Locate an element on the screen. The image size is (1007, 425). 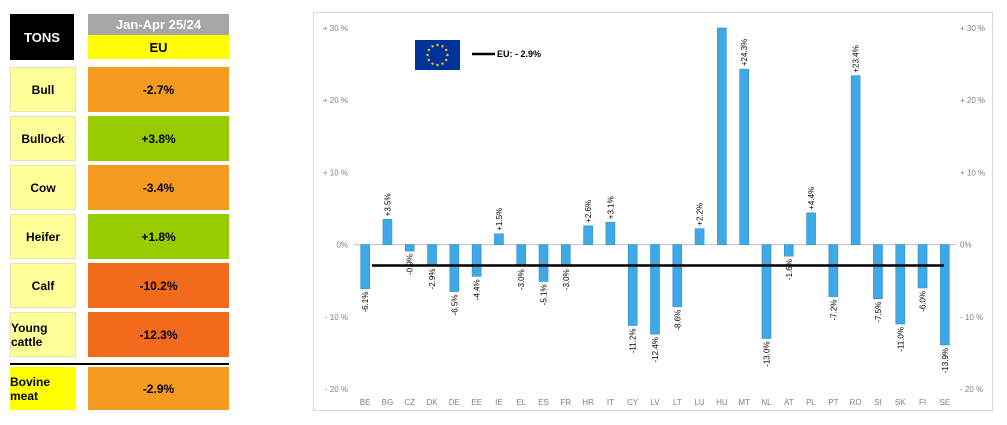
data-label-hr: +2.6% is located at coordinates (588, 211).